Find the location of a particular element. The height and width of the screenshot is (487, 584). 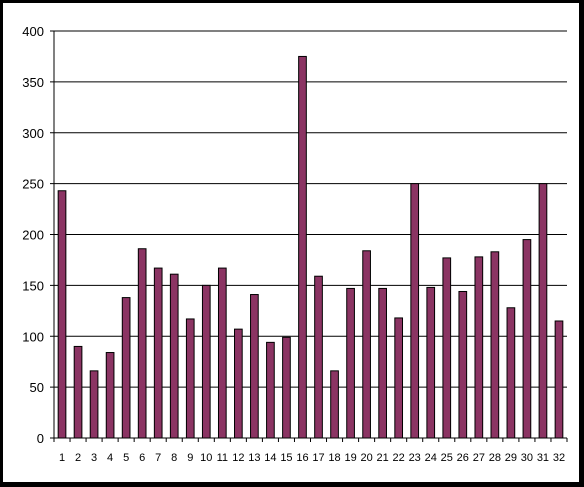

x-tick-label: 5 is located at coordinates (126, 458).